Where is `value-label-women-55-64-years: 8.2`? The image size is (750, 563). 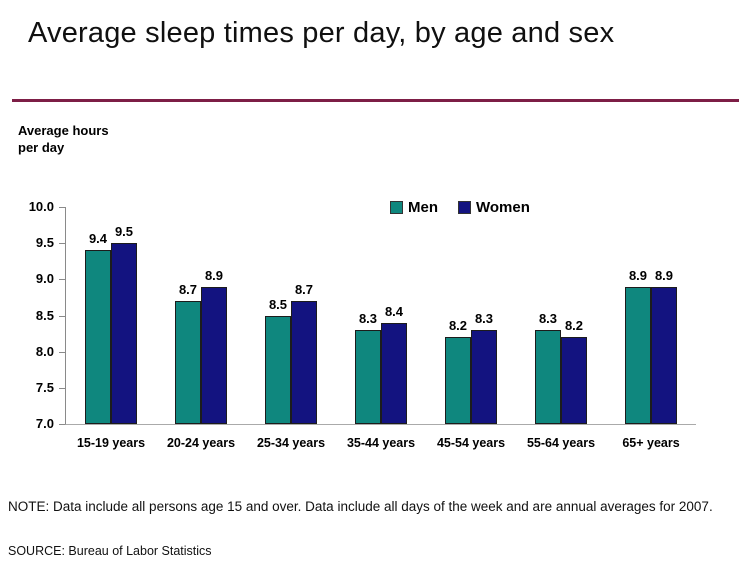
value-label-women-55-64-years: 8.2 is located at coordinates (574, 326).